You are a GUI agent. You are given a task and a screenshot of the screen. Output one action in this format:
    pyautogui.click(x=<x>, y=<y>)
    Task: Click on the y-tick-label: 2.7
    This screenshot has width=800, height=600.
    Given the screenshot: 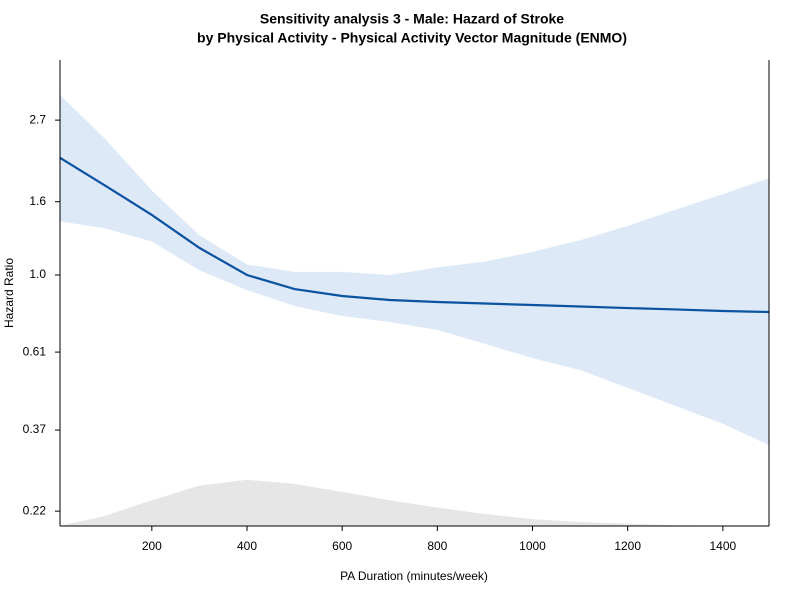 What is the action you would take?
    pyautogui.click(x=37, y=119)
    